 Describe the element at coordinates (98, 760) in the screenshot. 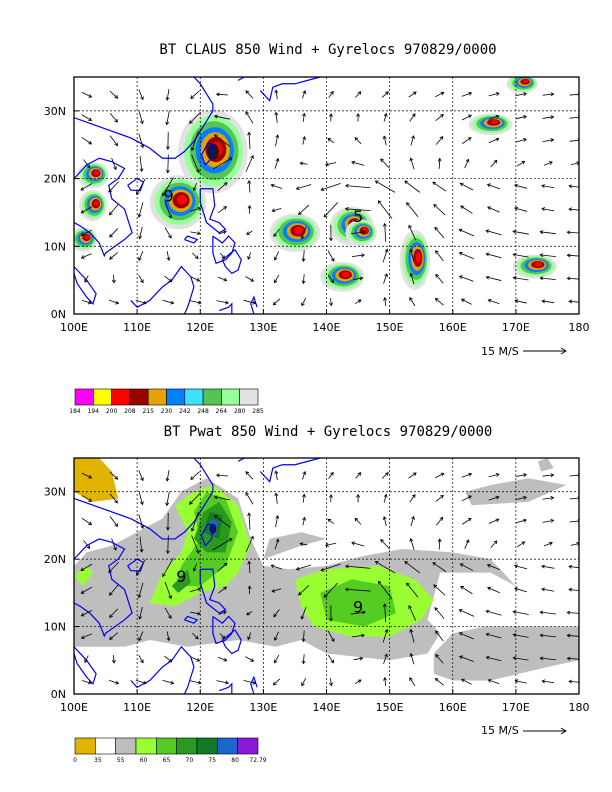

I see `colorbar-label: 35` at that location.